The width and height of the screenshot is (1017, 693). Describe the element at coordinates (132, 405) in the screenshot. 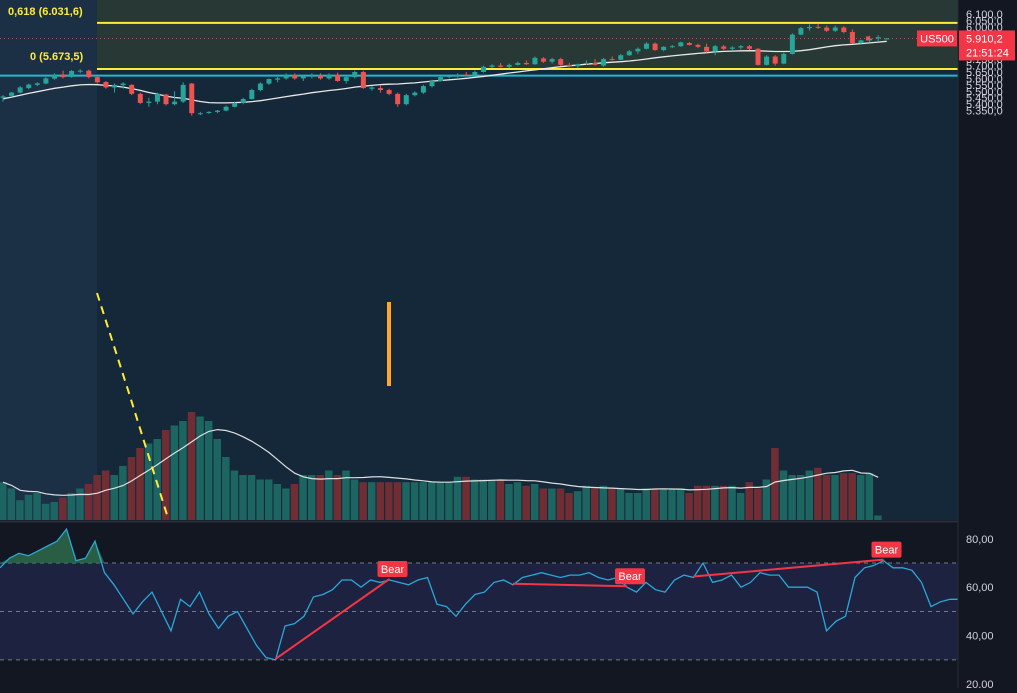

I see `dashed-trendline` at that location.